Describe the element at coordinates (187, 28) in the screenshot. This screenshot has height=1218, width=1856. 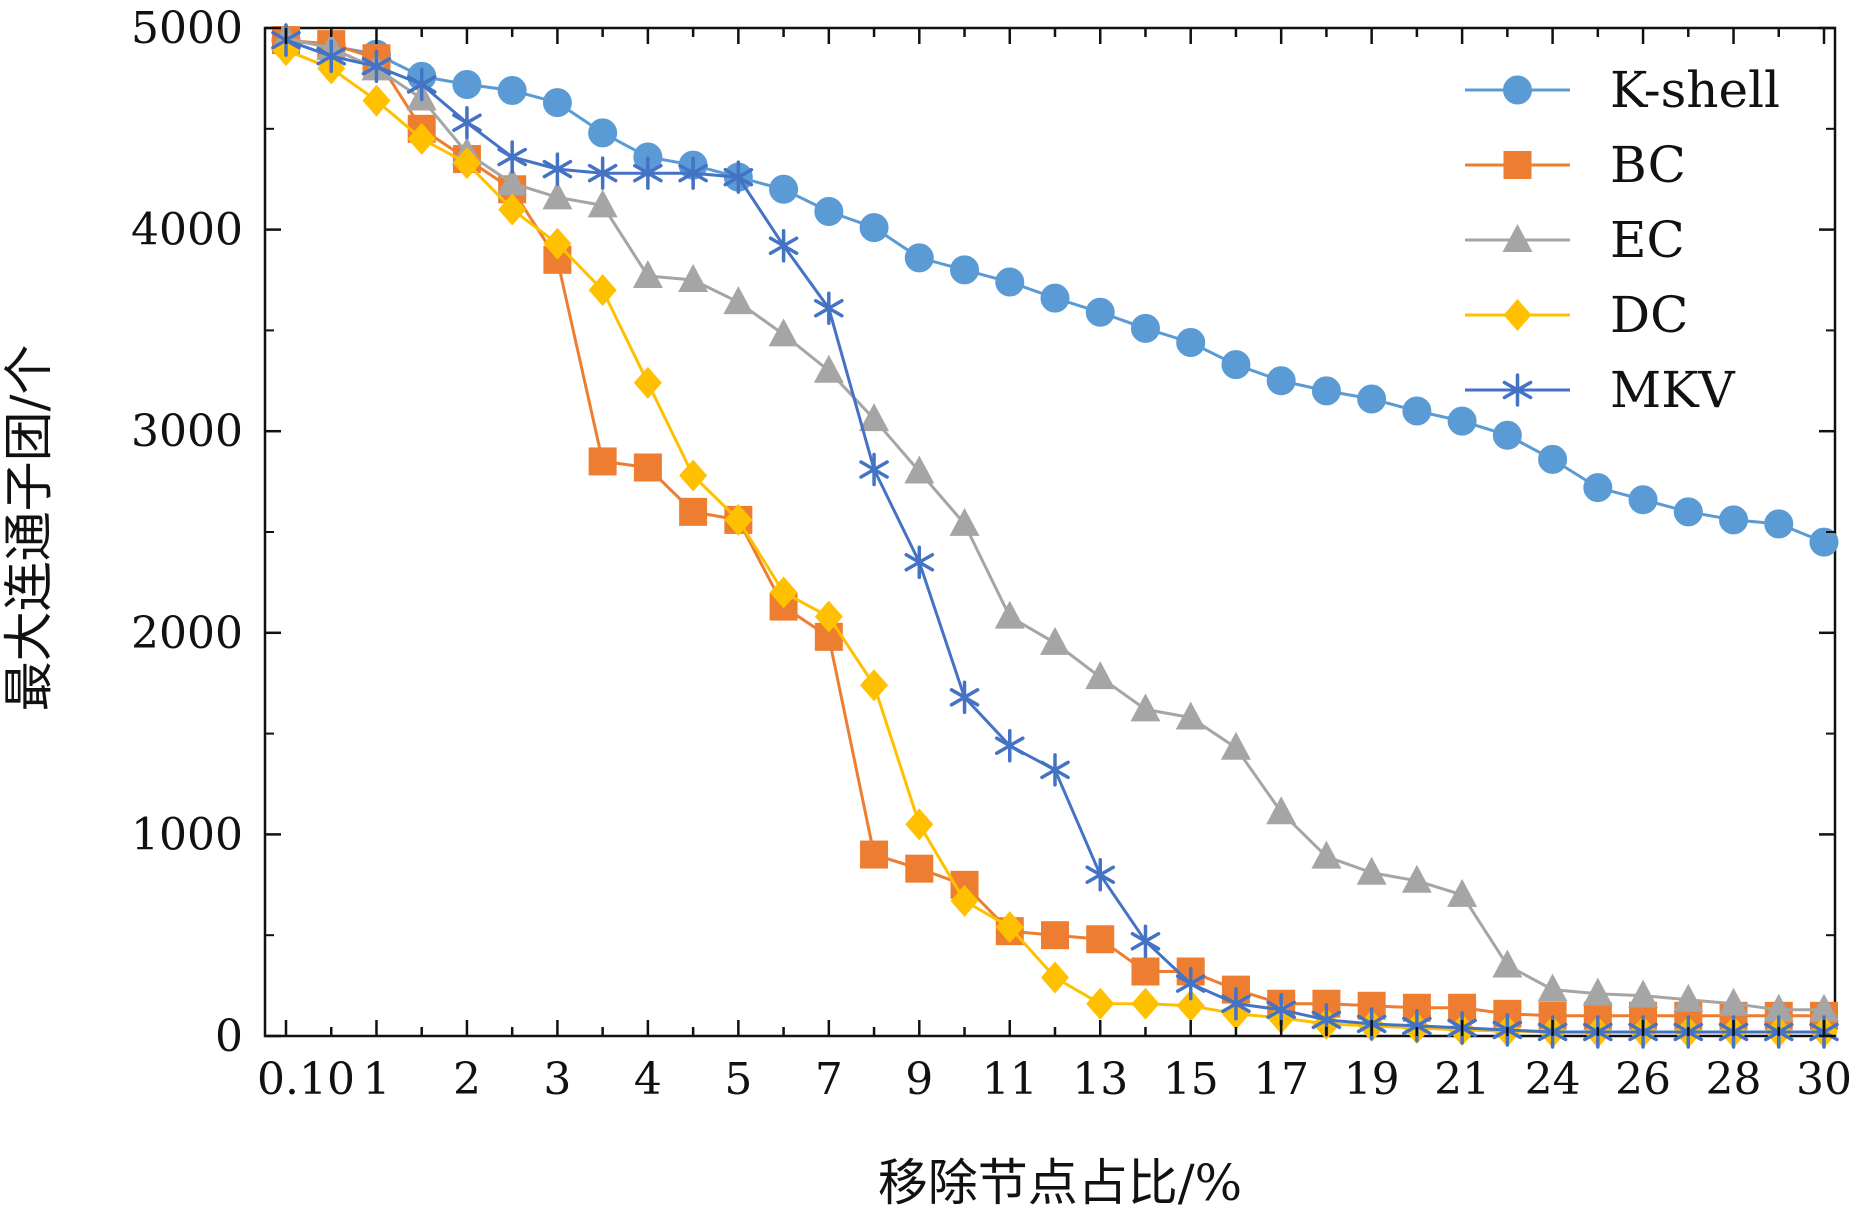
I see `y-tick-label: 5000` at that location.